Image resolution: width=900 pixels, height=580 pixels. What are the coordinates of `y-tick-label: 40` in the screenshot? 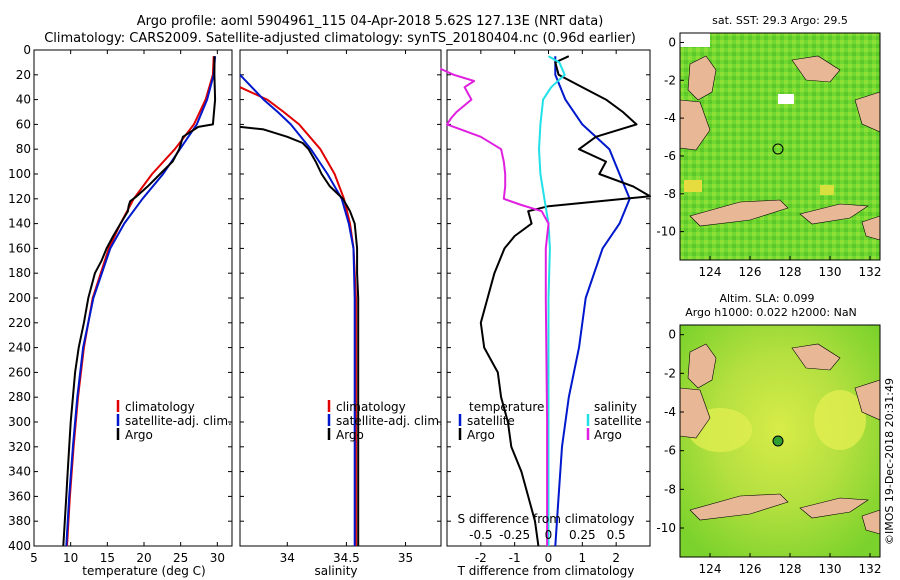 It's located at (23, 100).